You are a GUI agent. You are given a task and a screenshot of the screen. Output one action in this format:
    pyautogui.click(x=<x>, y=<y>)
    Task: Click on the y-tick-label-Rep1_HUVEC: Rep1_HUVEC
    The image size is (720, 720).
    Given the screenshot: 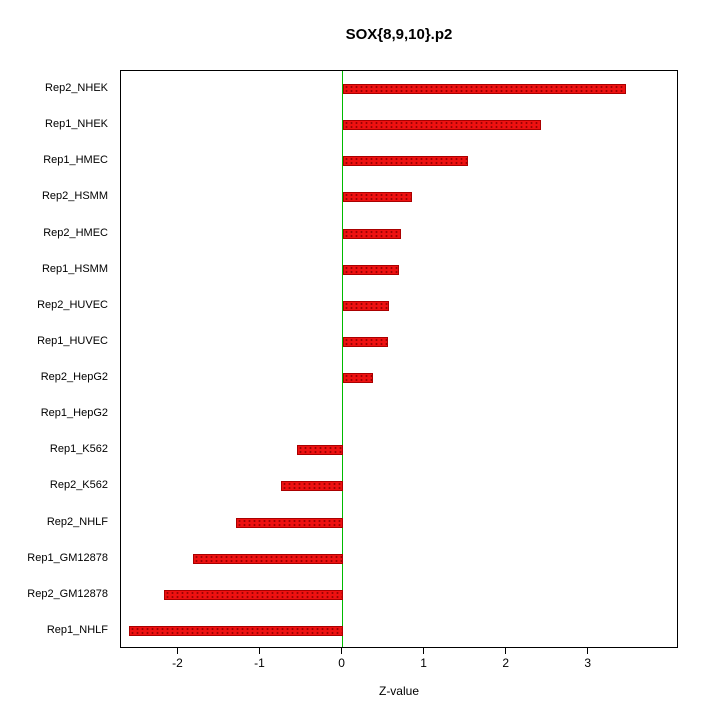 What is the action you would take?
    pyautogui.click(x=72, y=340)
    